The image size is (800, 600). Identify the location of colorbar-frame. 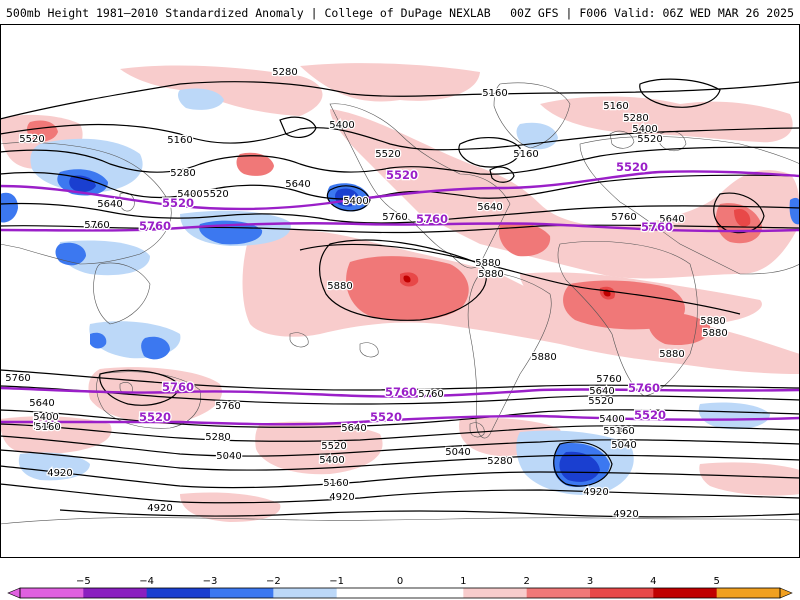
(400, 593).